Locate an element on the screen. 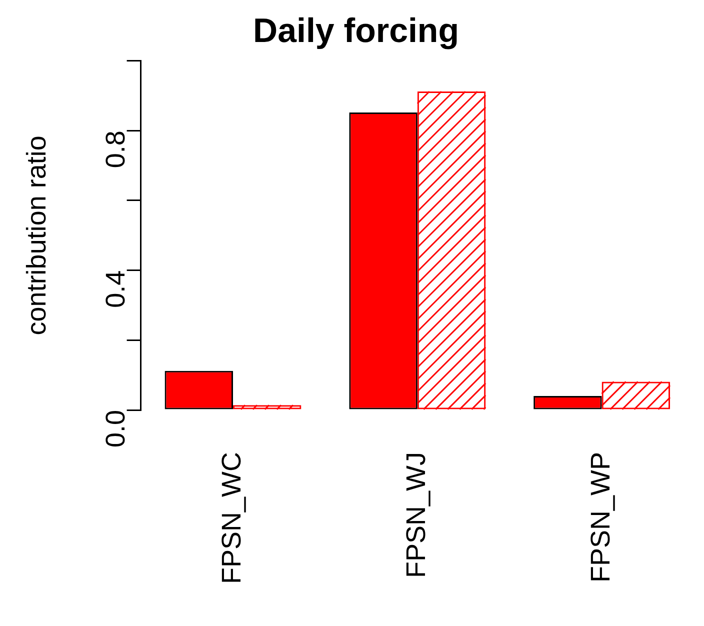 The width and height of the screenshot is (704, 626). x-tick-label: FPSN_WJ is located at coordinates (415, 515).